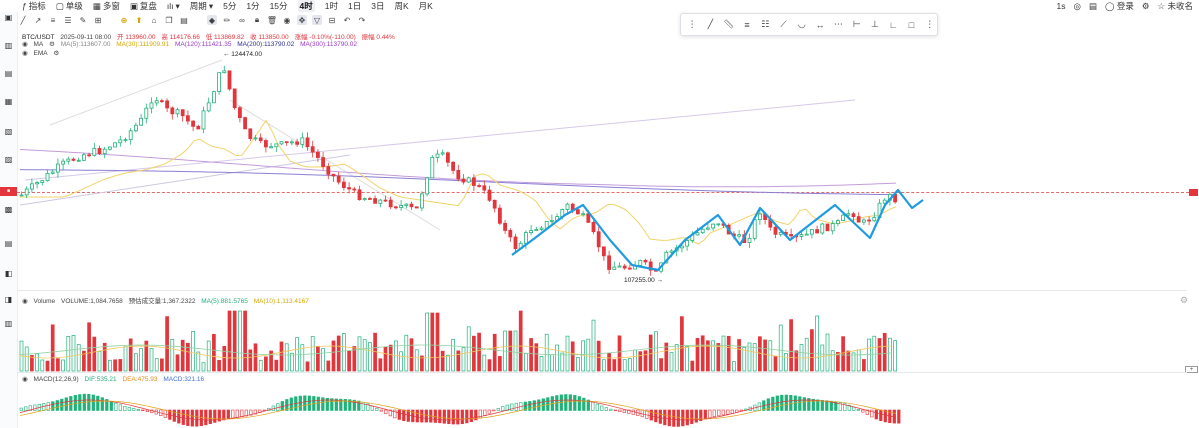 The height and width of the screenshot is (428, 1199). I want to click on login-button: ◯ 登录, so click(1119, 6).